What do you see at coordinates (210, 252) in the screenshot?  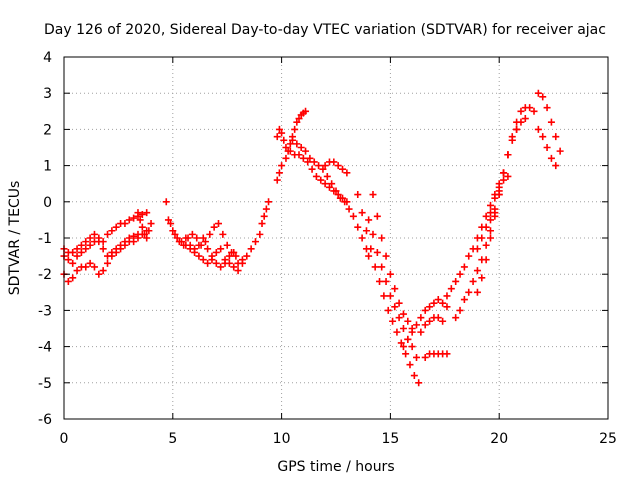 I see `series-arc7` at bounding box center [210, 252].